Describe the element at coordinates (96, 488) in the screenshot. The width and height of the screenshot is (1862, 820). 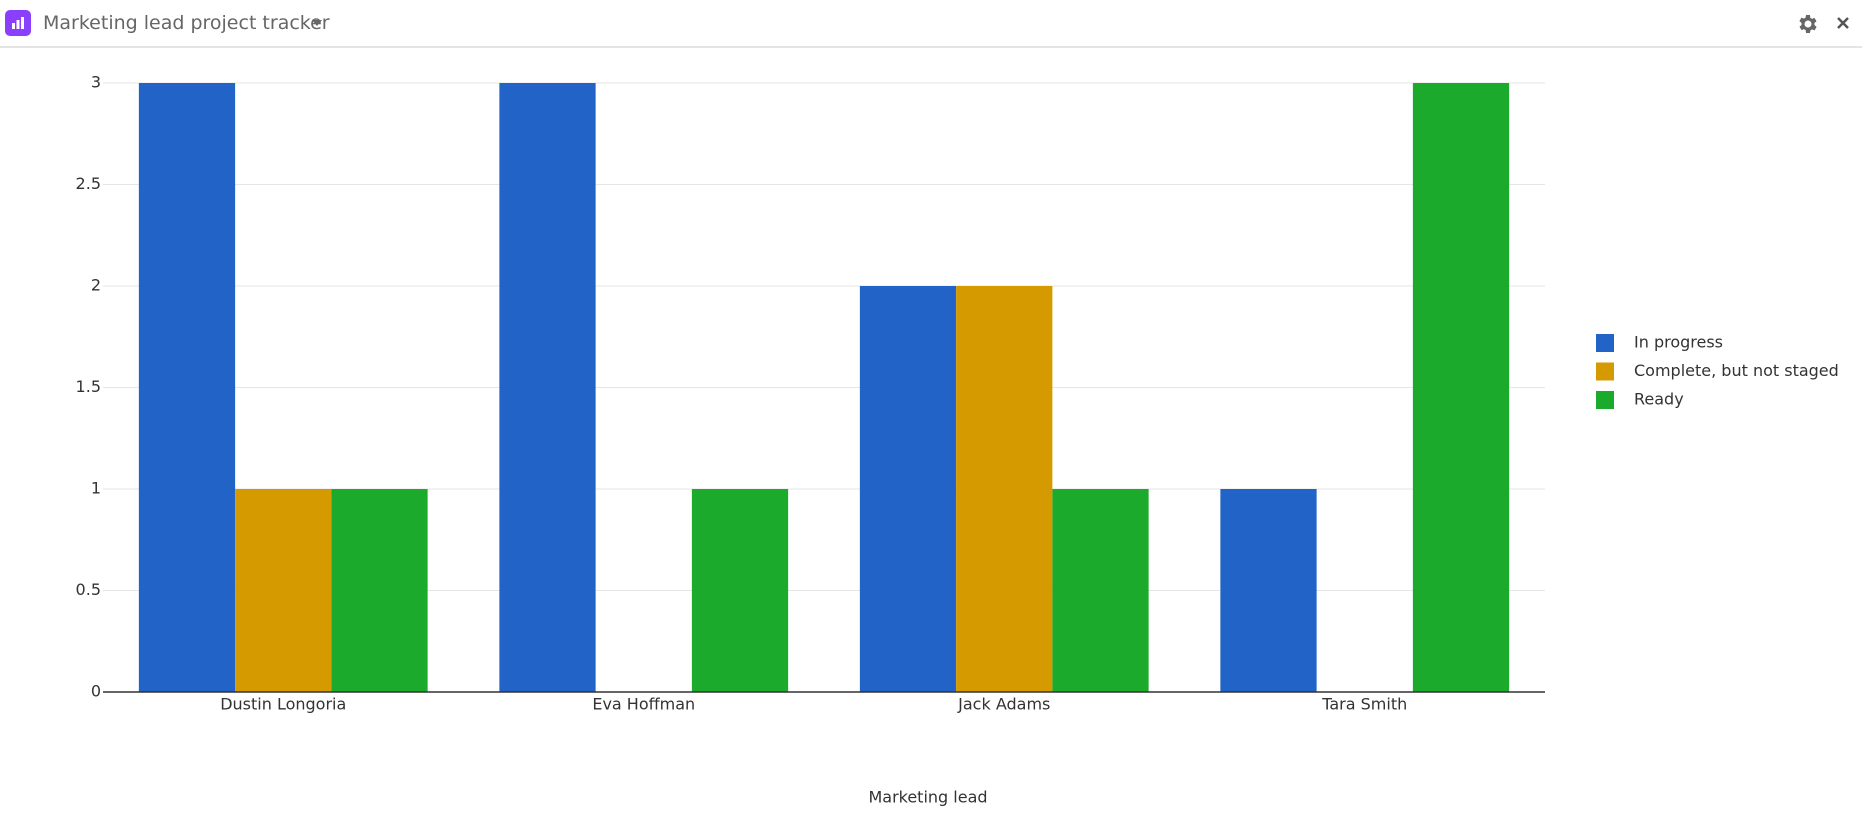
I see `y-tick-label: 1` at that location.